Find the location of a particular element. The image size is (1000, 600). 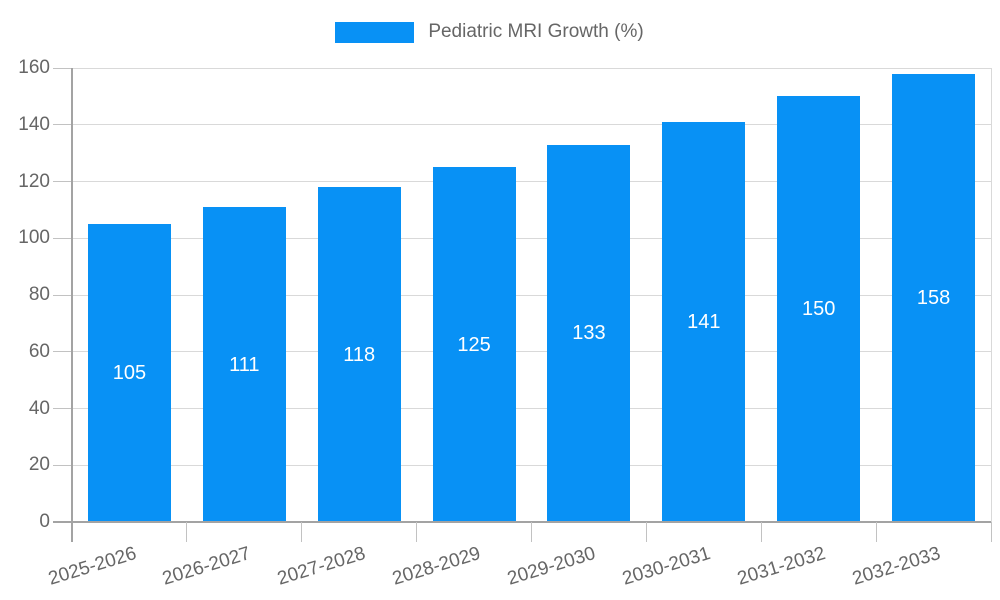

x-tick-label: 2032-2033 is located at coordinates (896, 566).